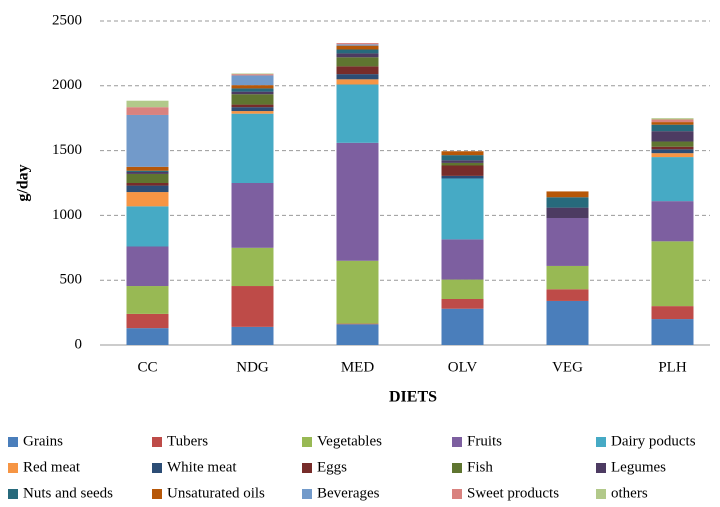  What do you see at coordinates (349, 441) in the screenshot?
I see `legend-label: Vegetables` at bounding box center [349, 441].